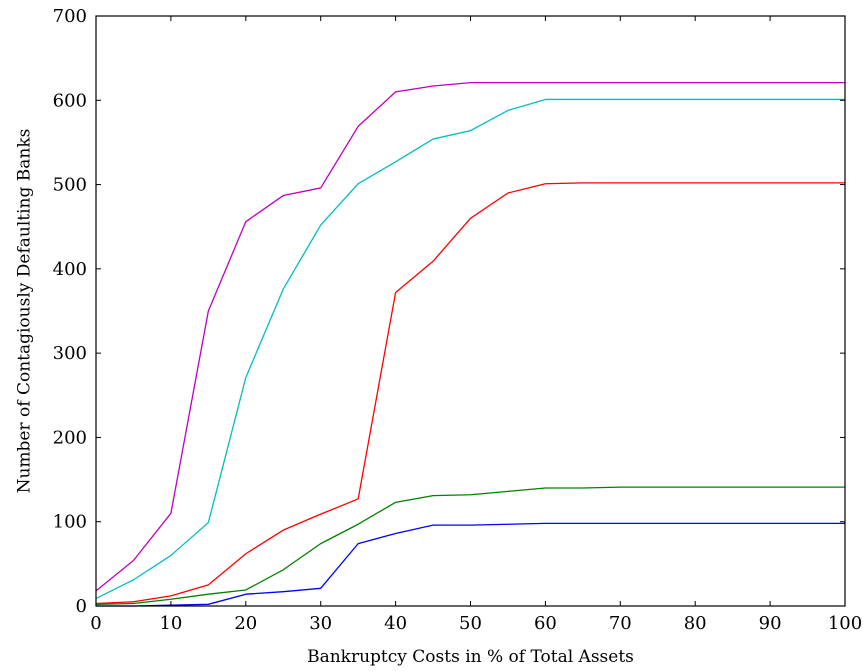  I want to click on x-tick-label: 40, so click(395, 623).